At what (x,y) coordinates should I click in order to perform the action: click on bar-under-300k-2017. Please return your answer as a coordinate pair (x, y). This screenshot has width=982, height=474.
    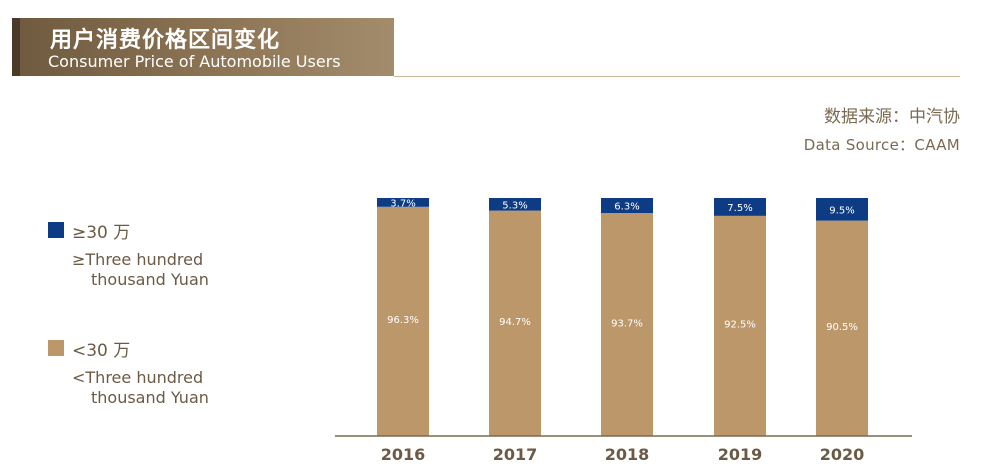
    Looking at the image, I should click on (515, 323).